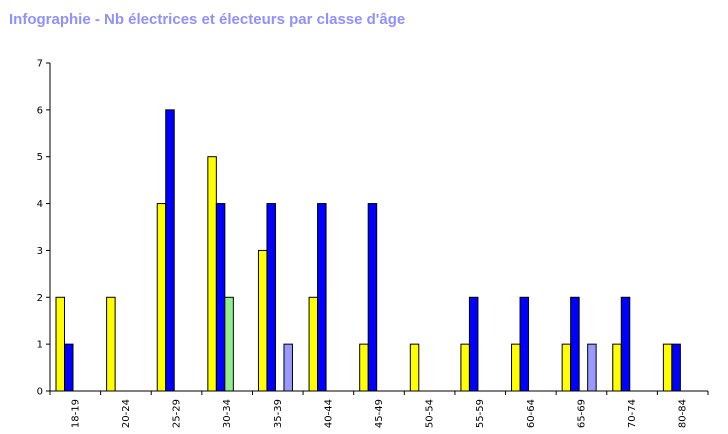 This screenshot has width=728, height=434. What do you see at coordinates (683, 413) in the screenshot?
I see `x-tick-label: 80-84` at bounding box center [683, 413].